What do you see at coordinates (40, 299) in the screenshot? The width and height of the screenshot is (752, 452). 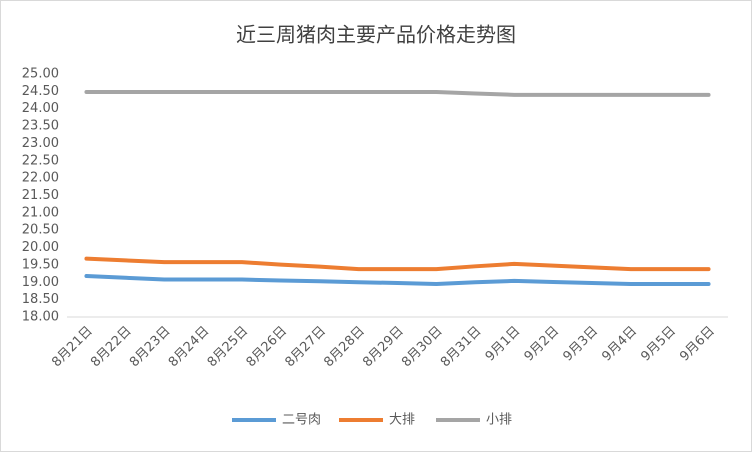 I see `y-tick-label: 18.50` at bounding box center [40, 299].